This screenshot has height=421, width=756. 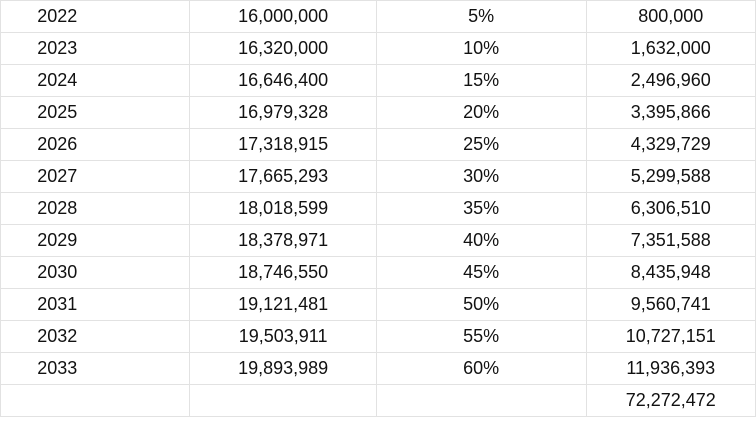 I want to click on table-row: 2023 16,320,000 10% 1,632,000, so click(x=378, y=48).